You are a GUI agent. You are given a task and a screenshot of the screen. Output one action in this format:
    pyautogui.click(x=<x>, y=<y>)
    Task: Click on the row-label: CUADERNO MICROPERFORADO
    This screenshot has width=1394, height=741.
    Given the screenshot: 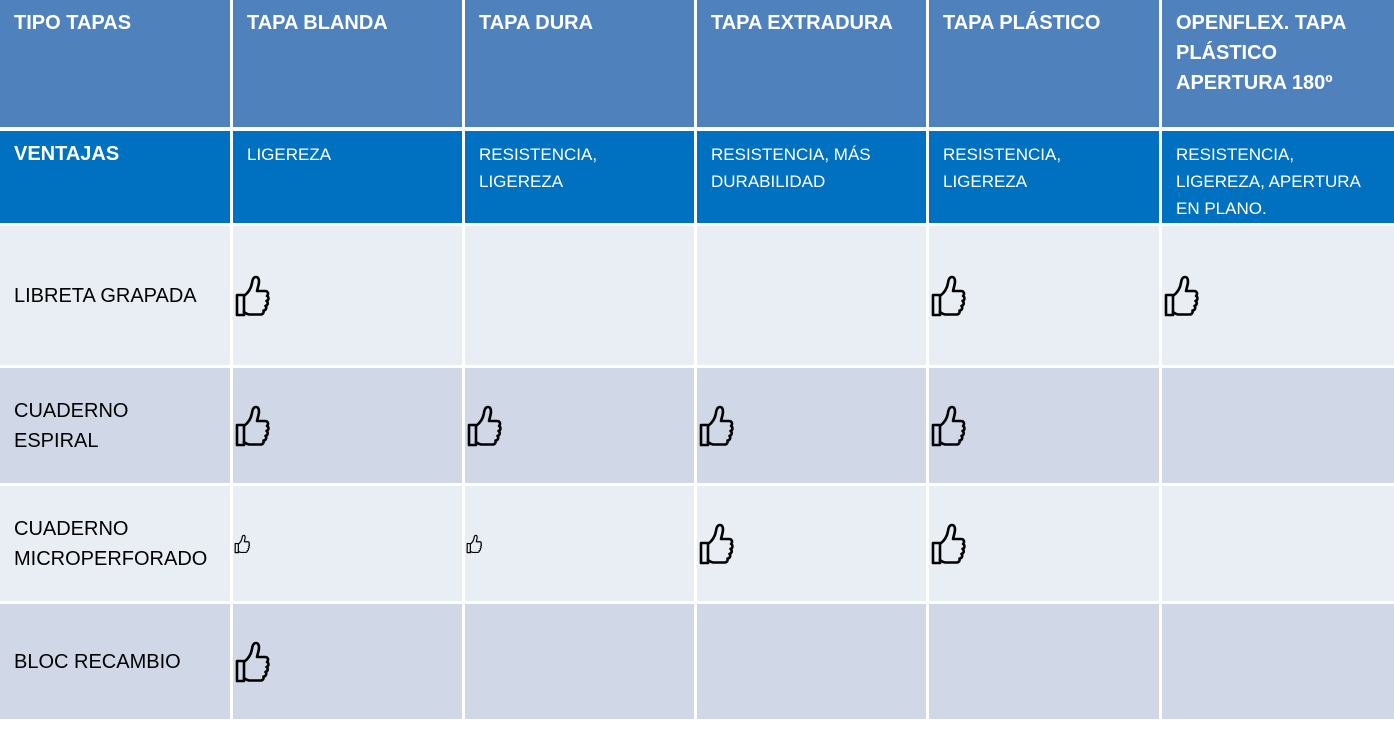 What is the action you would take?
    pyautogui.click(x=116, y=545)
    